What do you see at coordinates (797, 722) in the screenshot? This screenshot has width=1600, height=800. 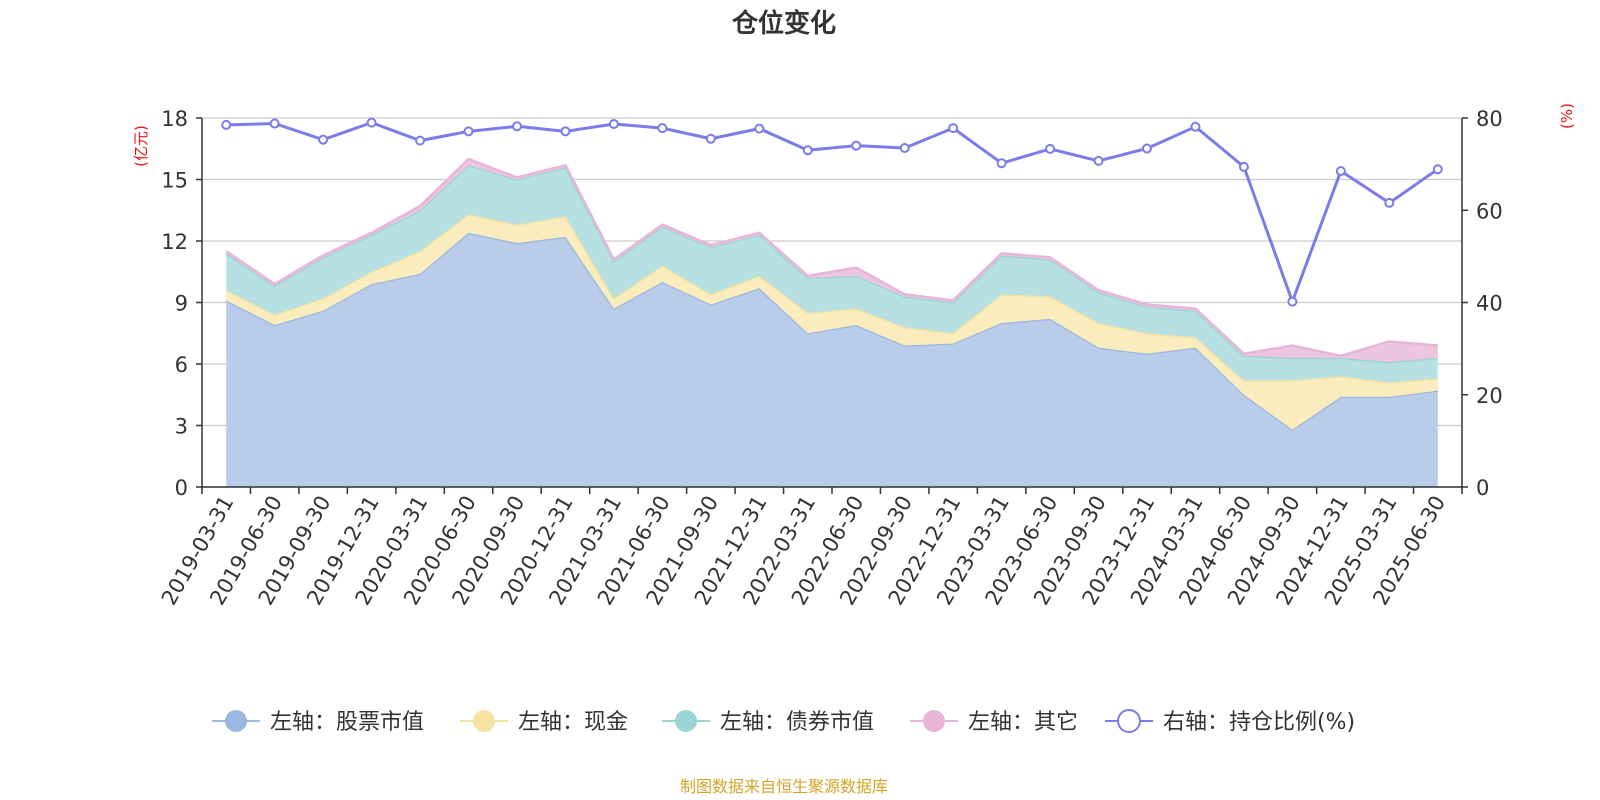 I see `legend-label-2: 左轴：债券市值` at bounding box center [797, 722].